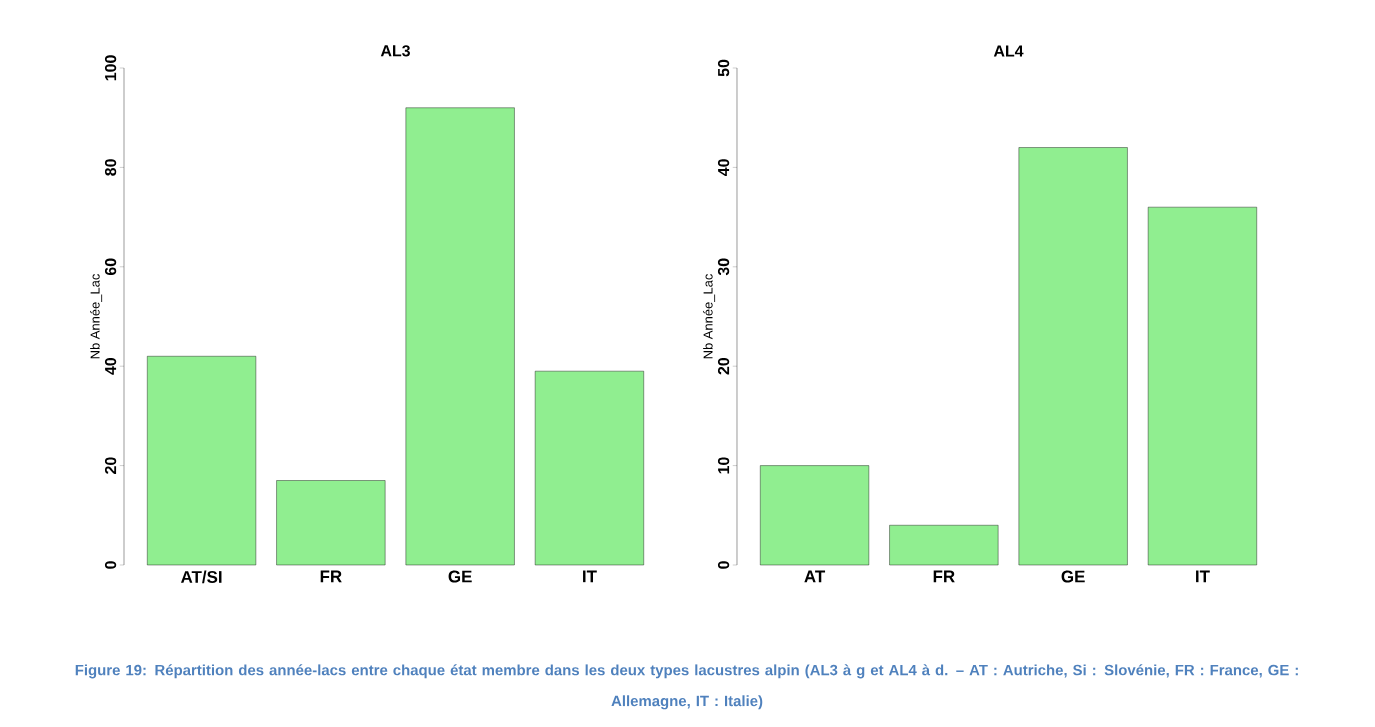 The width and height of the screenshot is (1375, 727). I want to click on x-tick-label: AT, so click(815, 576).